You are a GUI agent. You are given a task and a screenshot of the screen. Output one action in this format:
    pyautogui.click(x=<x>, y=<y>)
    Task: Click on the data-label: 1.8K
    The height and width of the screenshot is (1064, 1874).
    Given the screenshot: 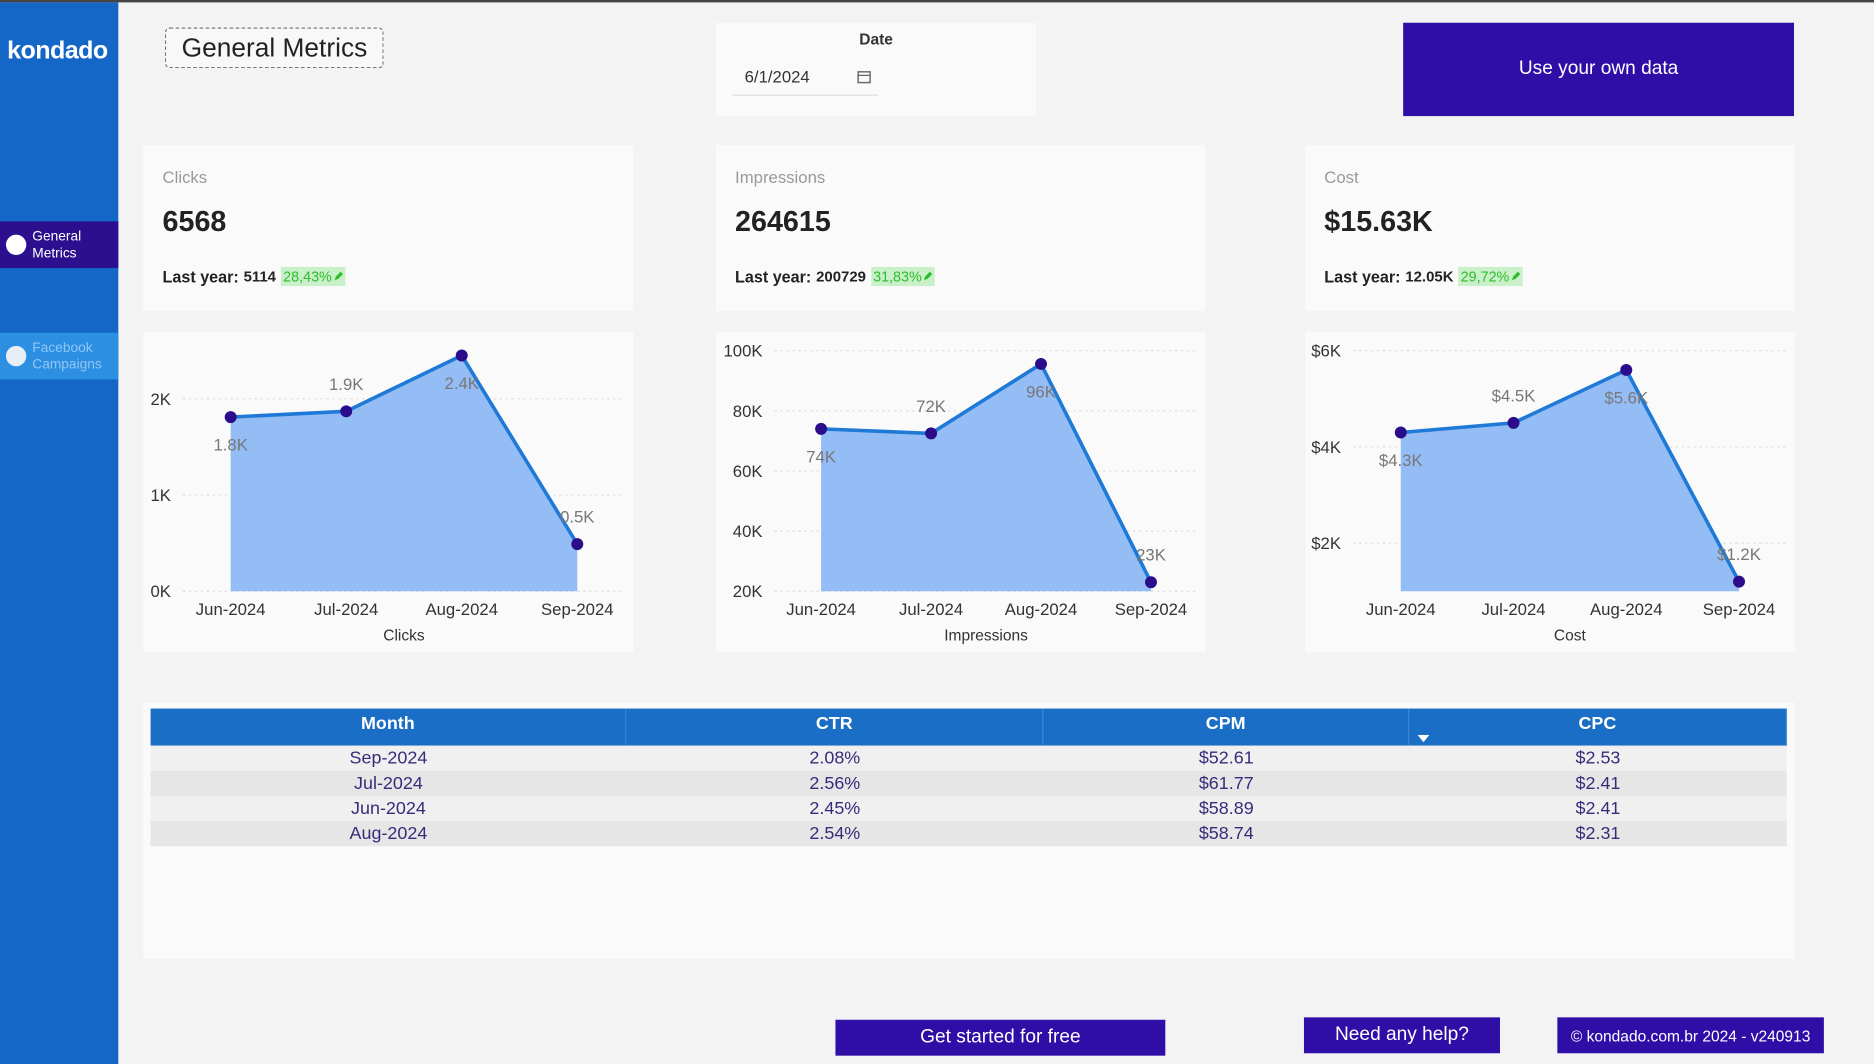 What is the action you would take?
    pyautogui.click(x=230, y=445)
    